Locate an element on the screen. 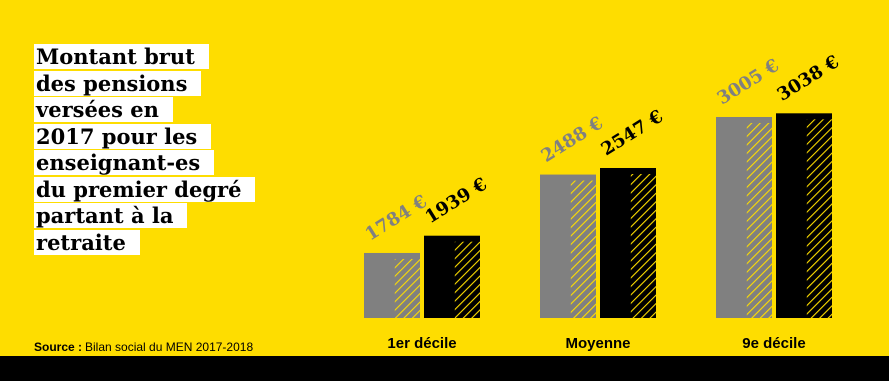  title-line: enseignant-es is located at coordinates (124, 162).